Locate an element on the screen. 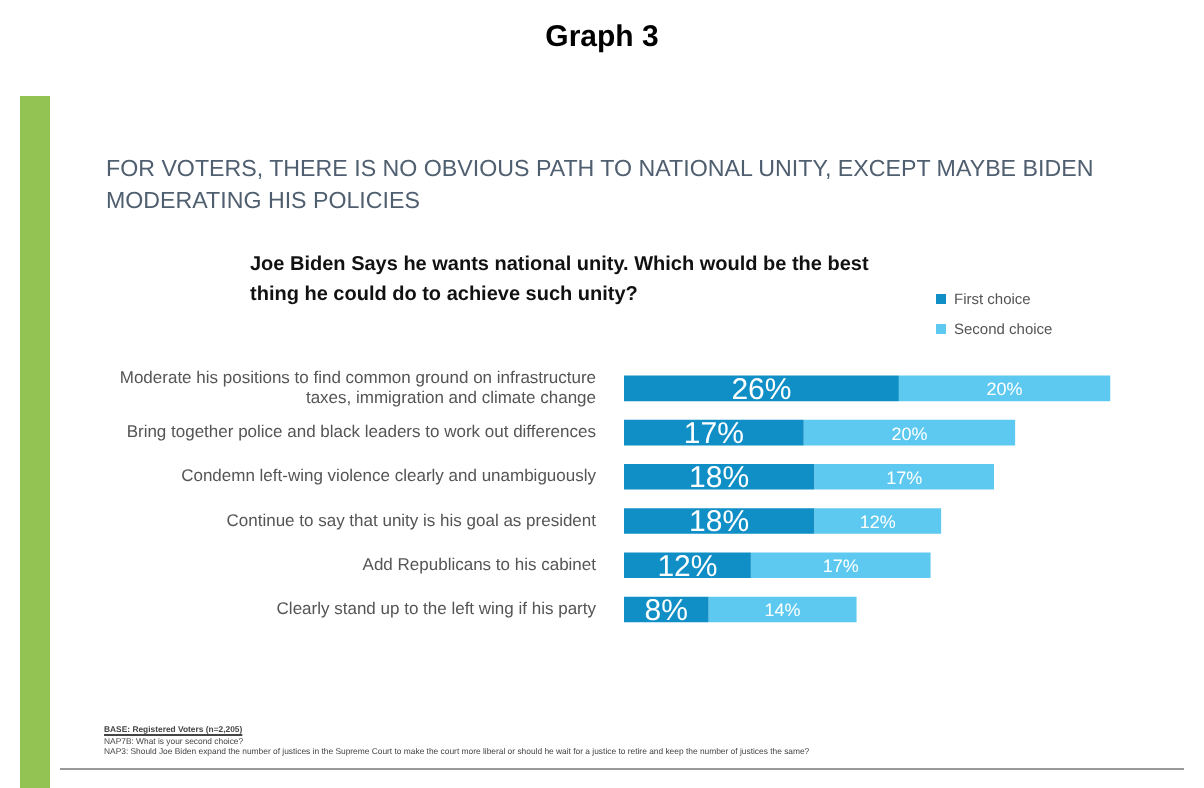  y-tick-label: Bring together police and black leaders to work out differences is located at coordinates (361, 431).